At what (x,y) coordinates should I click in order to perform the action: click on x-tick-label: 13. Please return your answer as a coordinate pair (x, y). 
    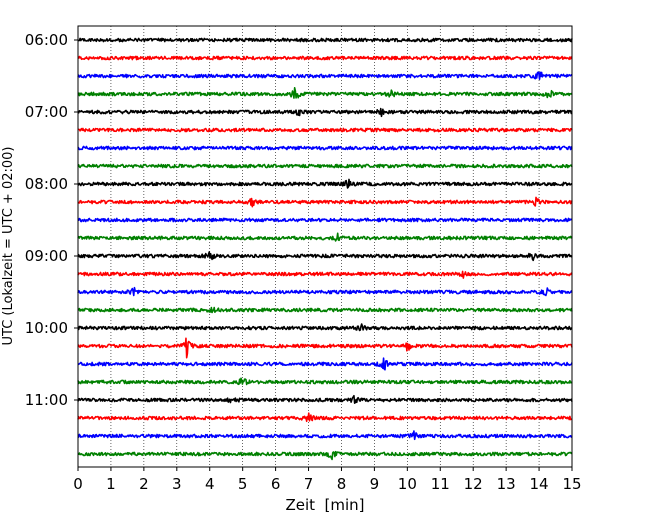
    Looking at the image, I should click on (506, 484).